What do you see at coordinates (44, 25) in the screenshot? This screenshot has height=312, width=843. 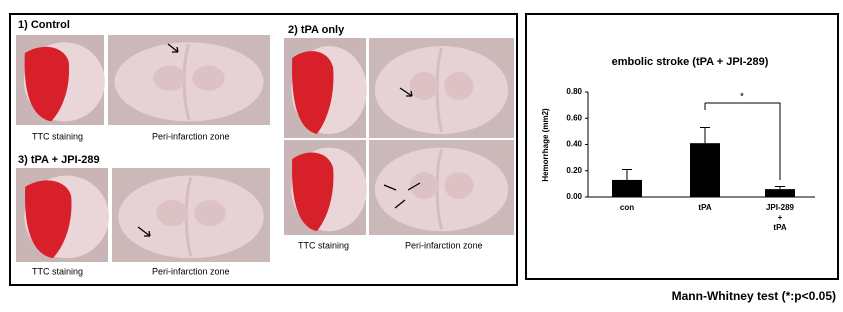 I see `panel-title: 1) Control` at bounding box center [44, 25].